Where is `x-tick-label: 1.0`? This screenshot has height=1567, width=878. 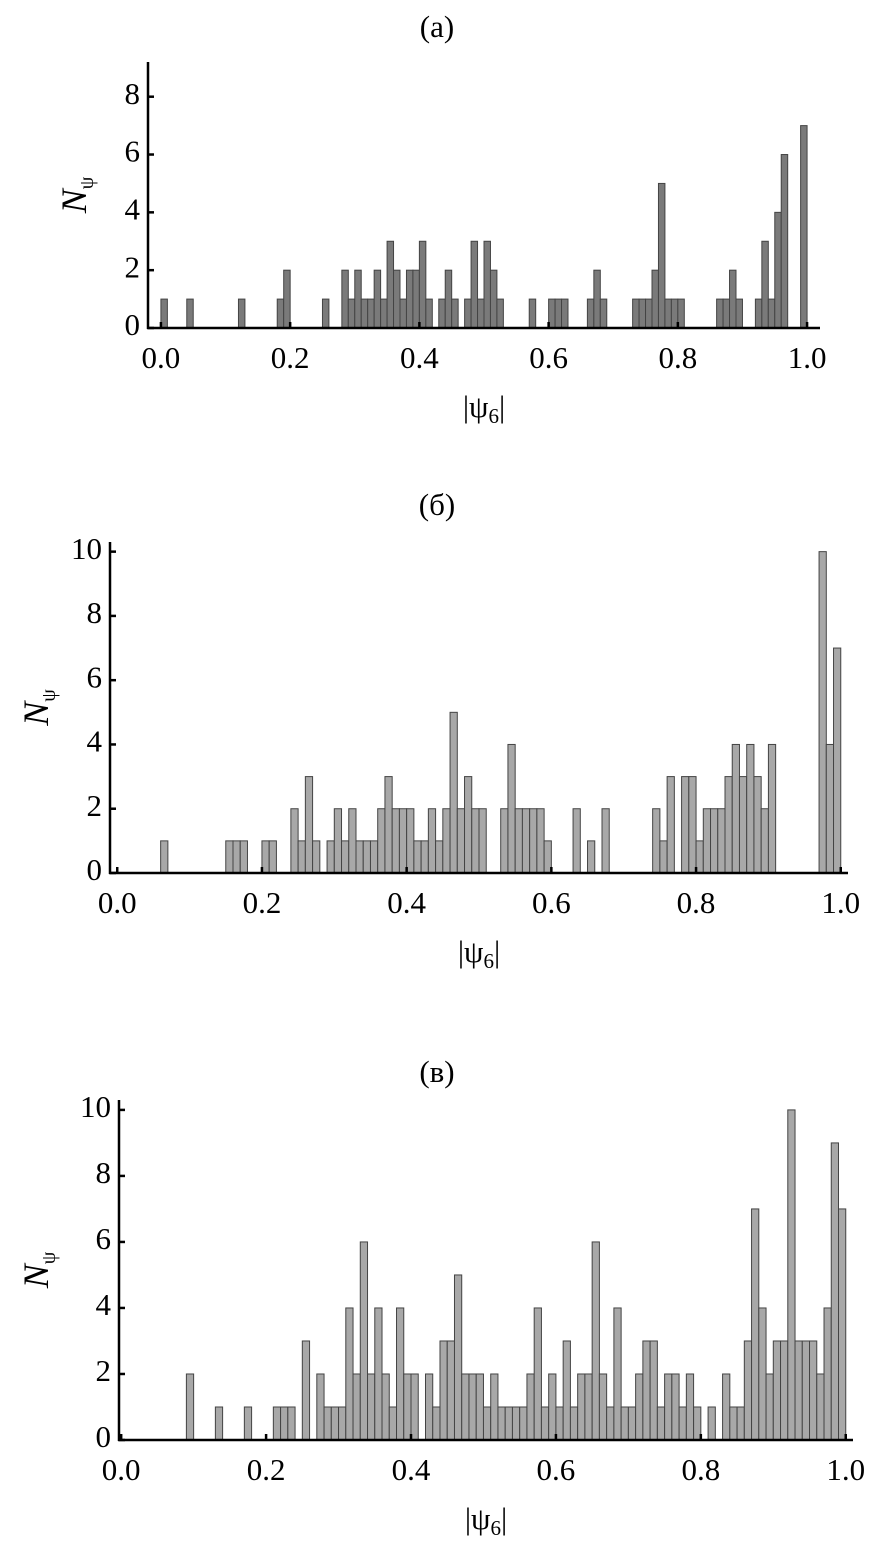
x-tick-label: 1.0 is located at coordinates (807, 357).